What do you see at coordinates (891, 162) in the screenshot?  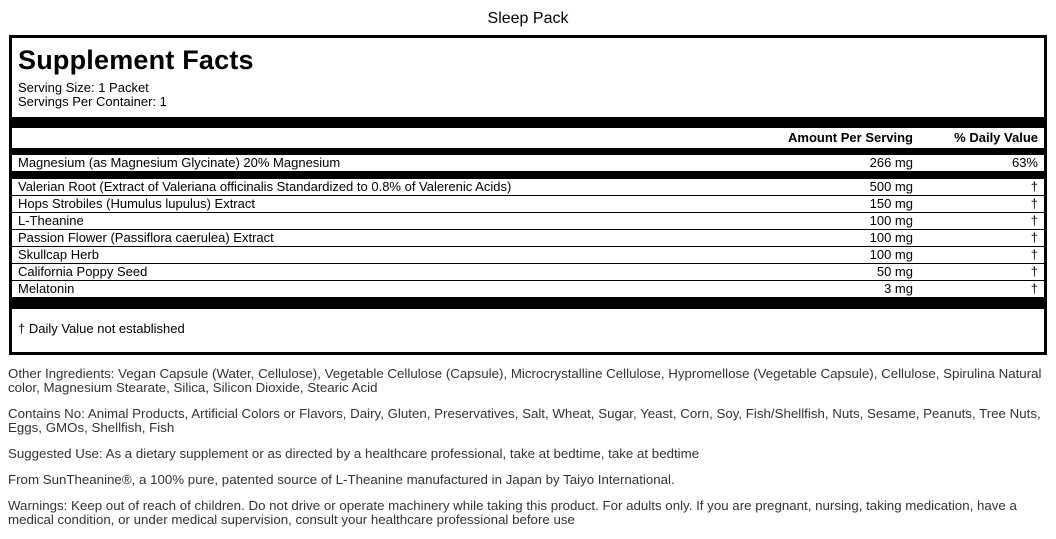 I see `ingredient-amount: 266 mg` at bounding box center [891, 162].